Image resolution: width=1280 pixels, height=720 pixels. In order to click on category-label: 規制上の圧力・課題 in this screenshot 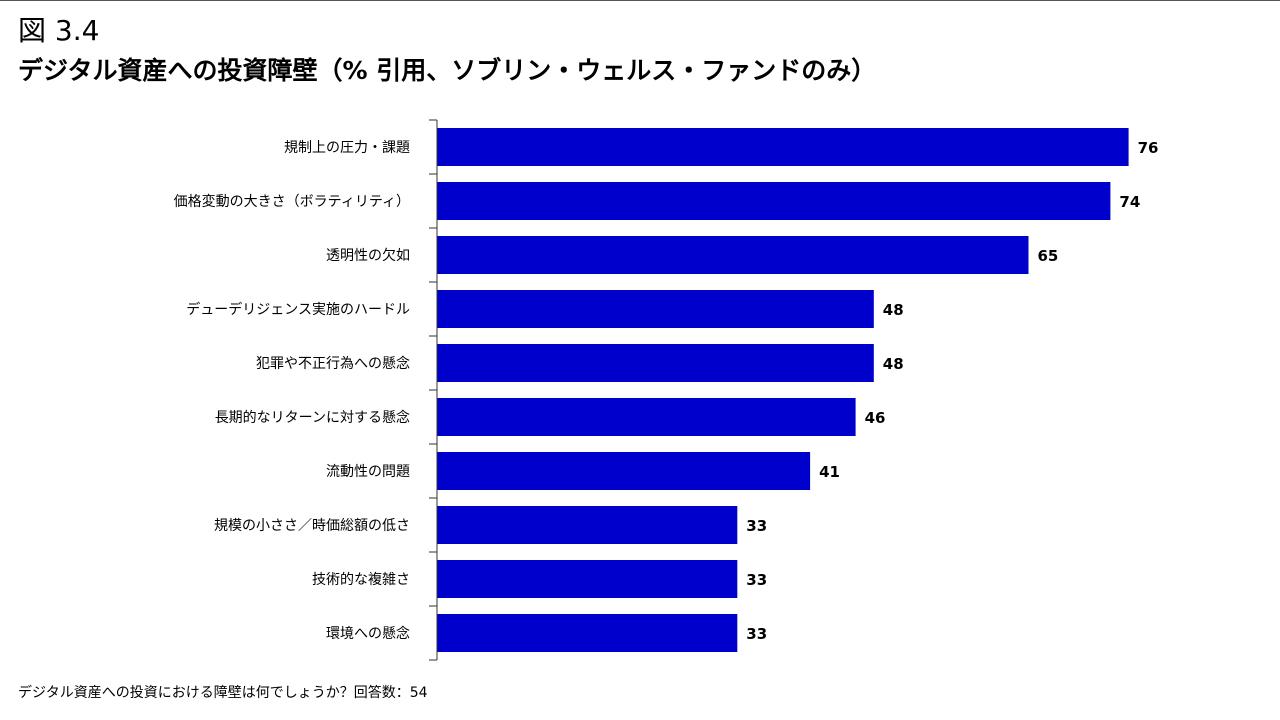, I will do `click(347, 148)`.